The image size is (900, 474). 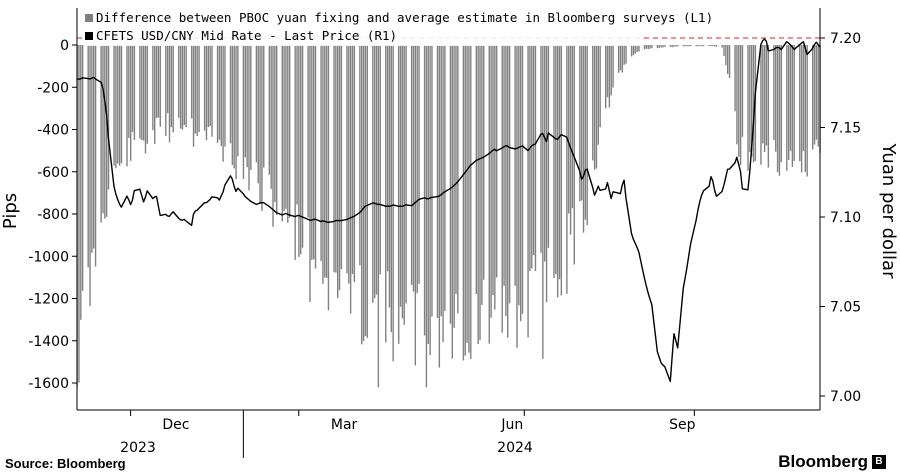 What do you see at coordinates (515, 448) in the screenshot?
I see `x-year-label: 2024` at bounding box center [515, 448].